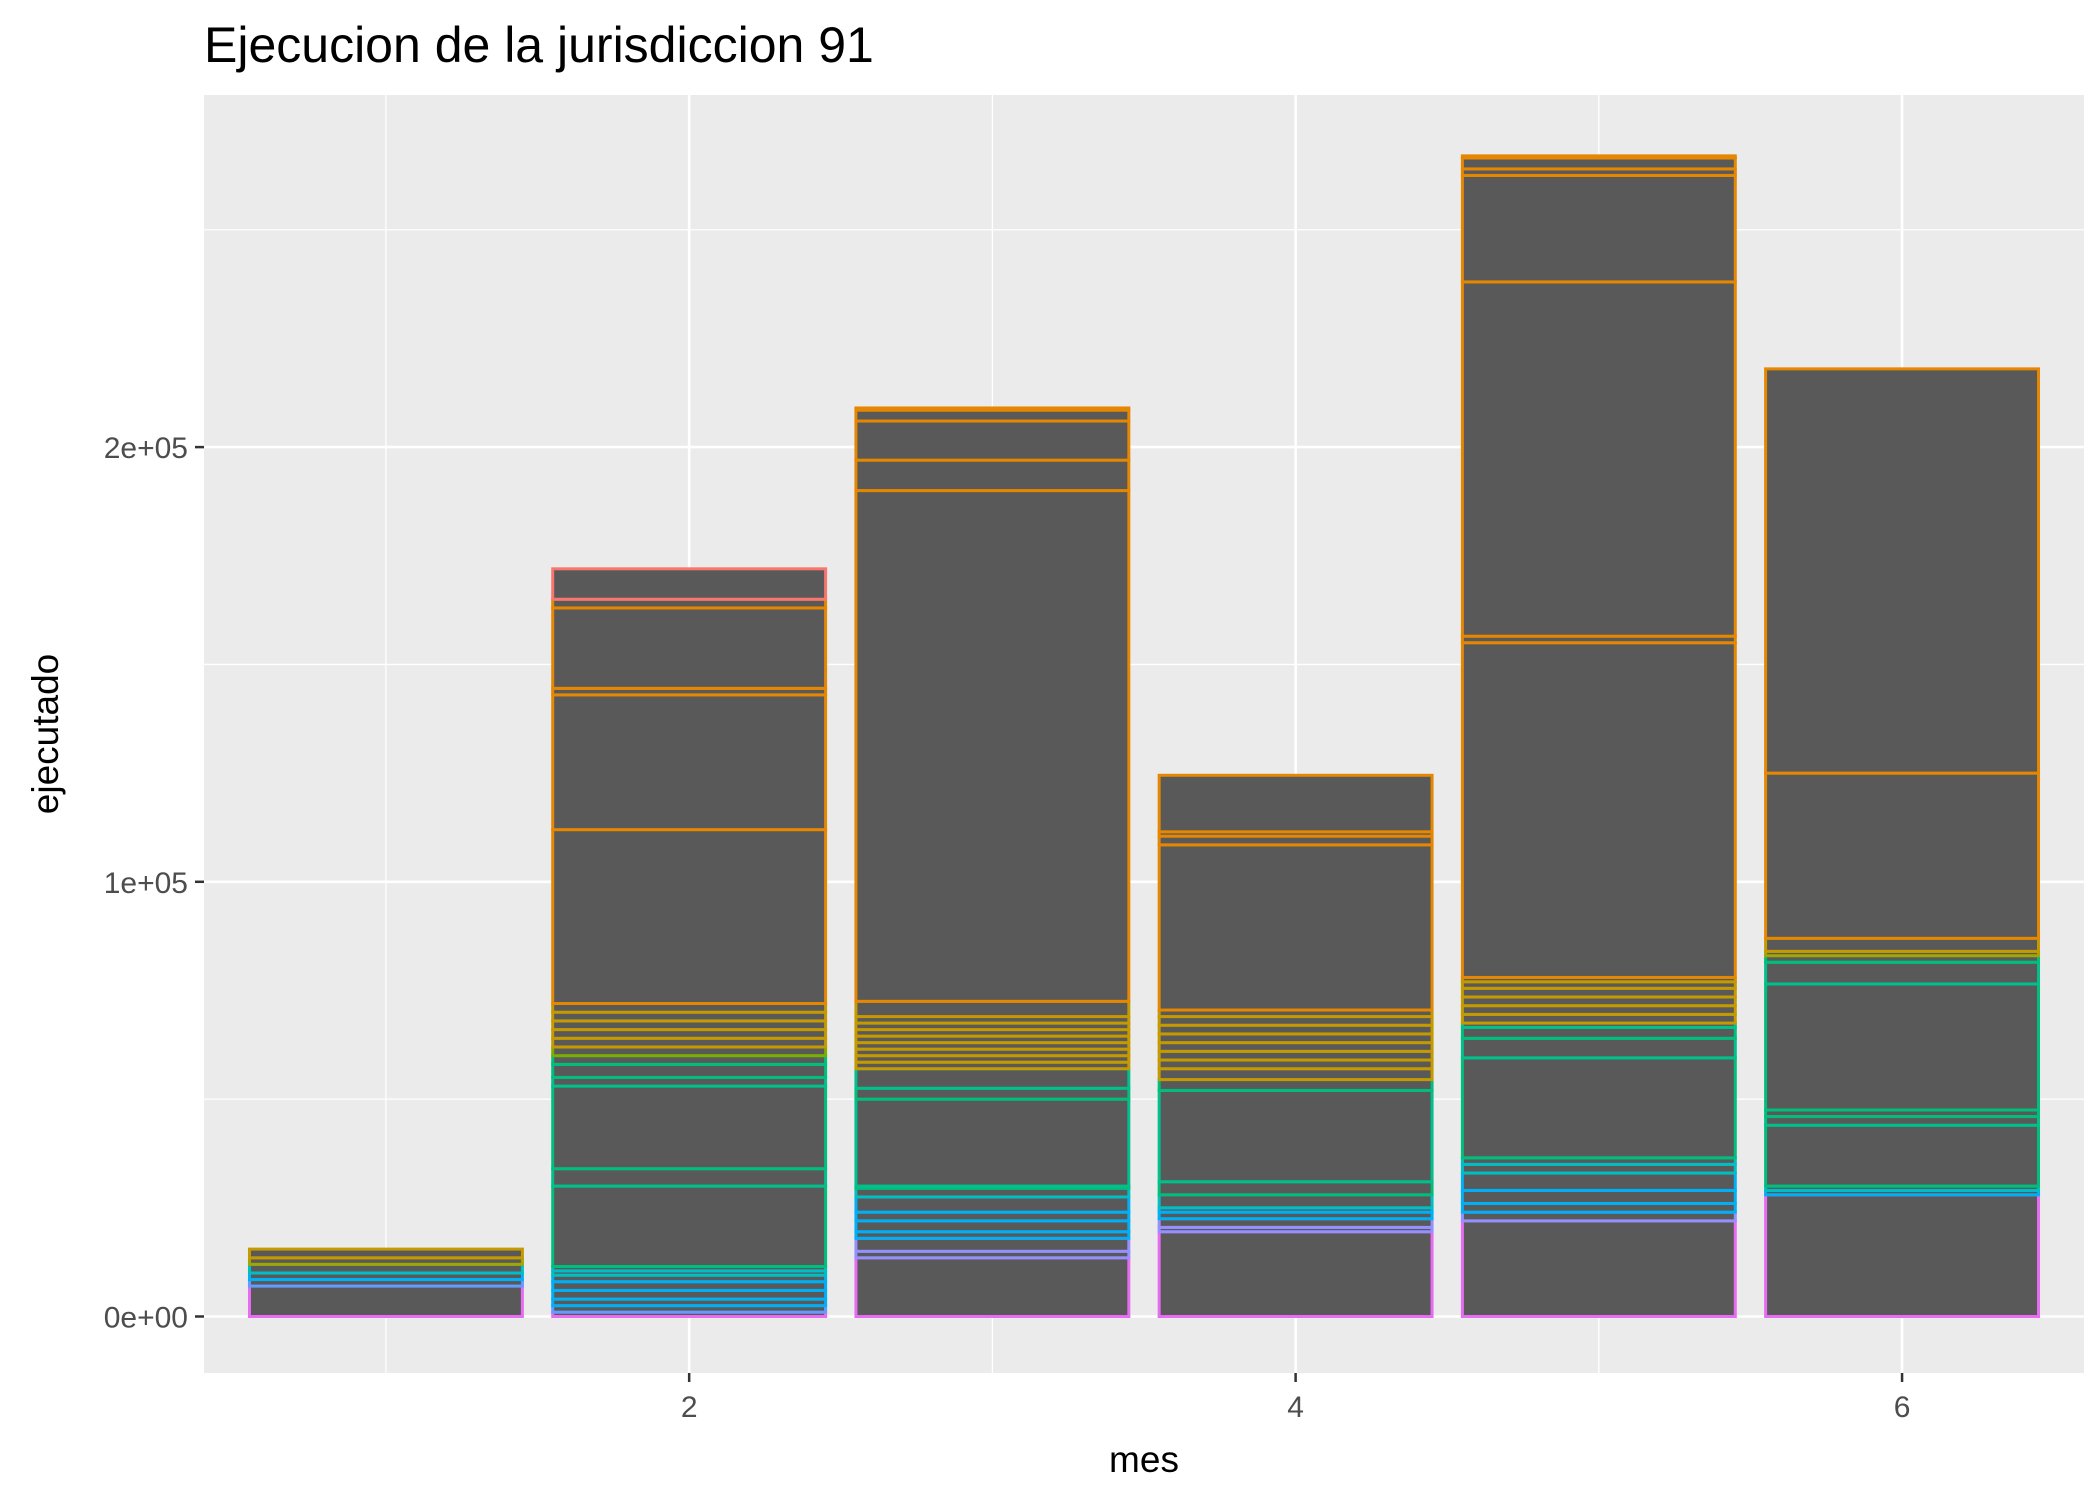 The height and width of the screenshot is (1499, 2100). I want to click on x-tick-label: 4, so click(1295, 1407).